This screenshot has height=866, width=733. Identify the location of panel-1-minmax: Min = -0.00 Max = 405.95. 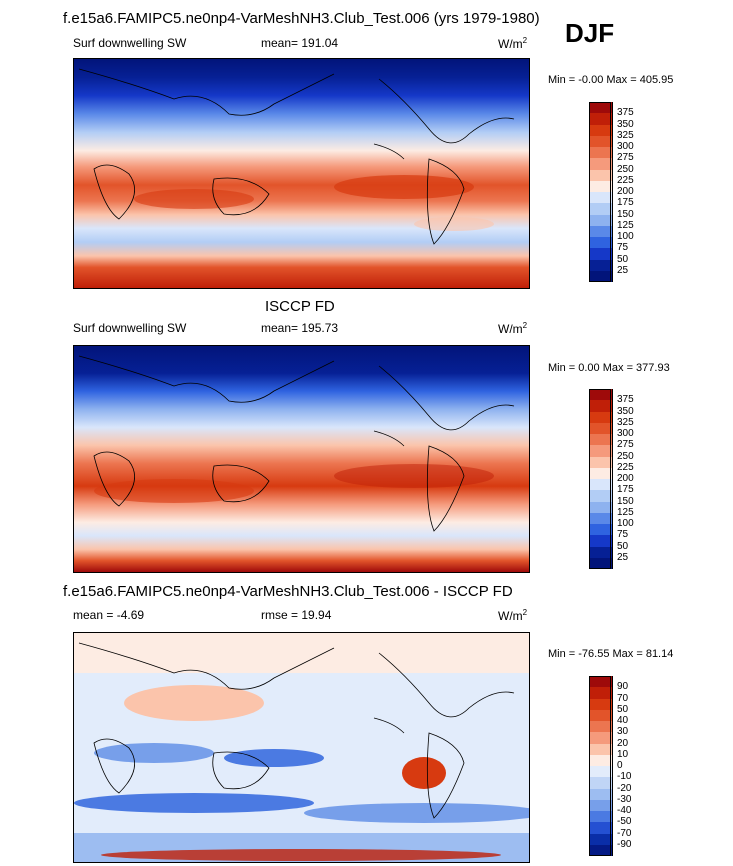
(611, 80).